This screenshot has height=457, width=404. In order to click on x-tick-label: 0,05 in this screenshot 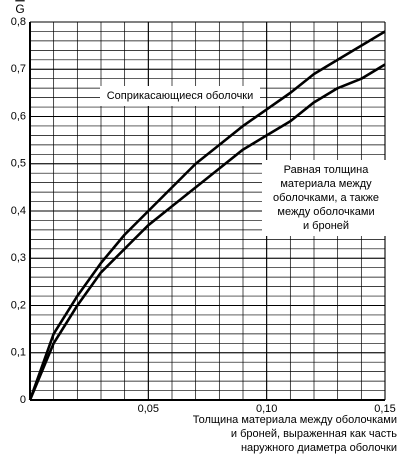, I will do `click(148, 409)`.